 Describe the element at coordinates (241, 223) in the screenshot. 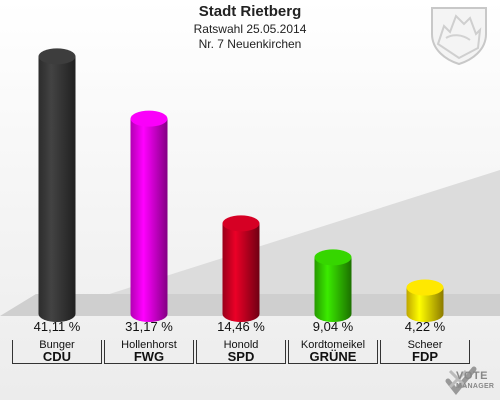

I see `bar-cap-spd` at that location.